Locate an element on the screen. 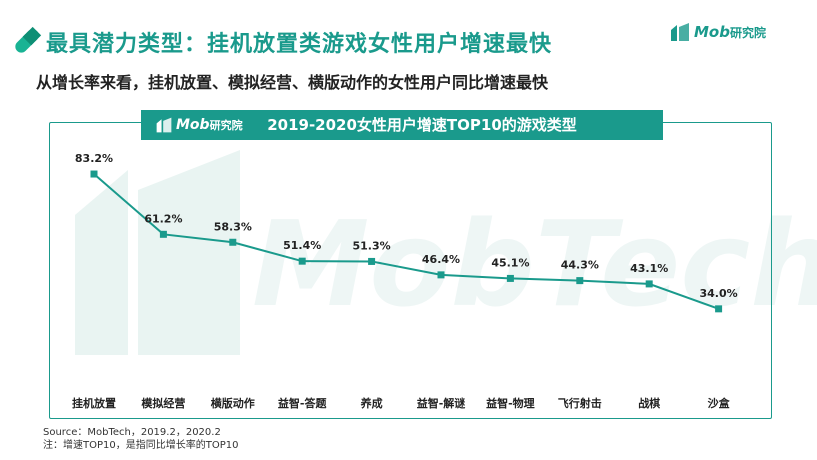  x-tick-label: 沙盒 is located at coordinates (719, 403).